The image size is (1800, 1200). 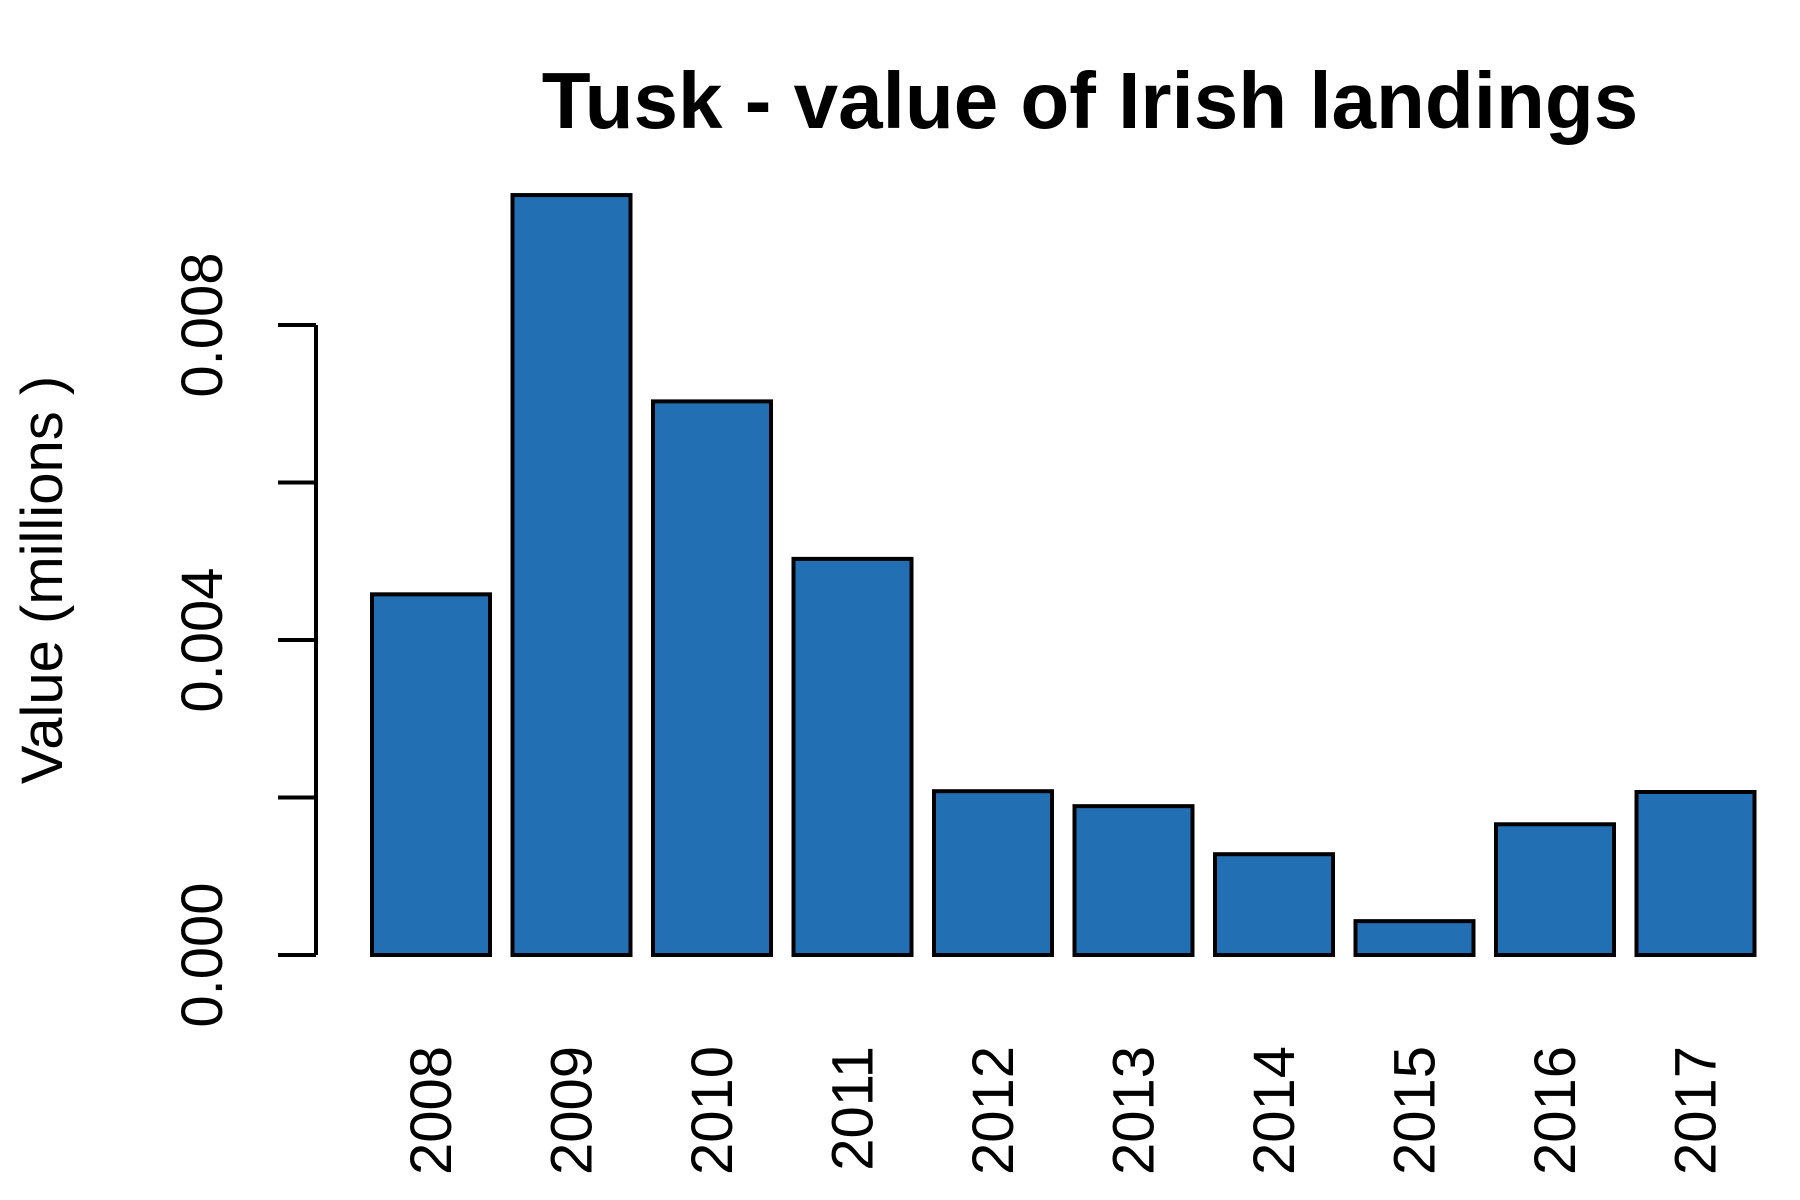 What do you see at coordinates (1274, 905) in the screenshot?
I see `bar-2014` at bounding box center [1274, 905].